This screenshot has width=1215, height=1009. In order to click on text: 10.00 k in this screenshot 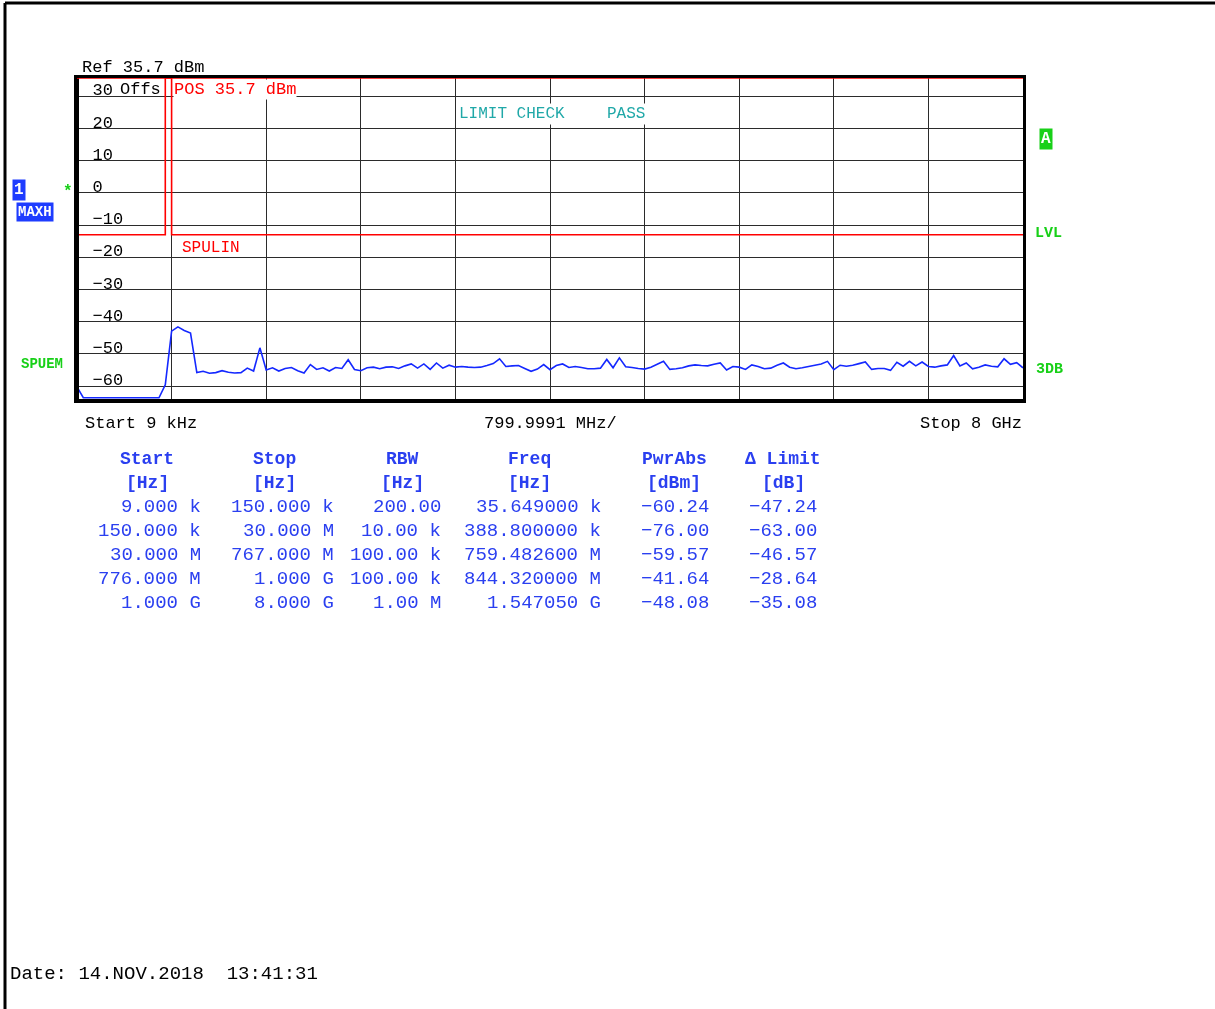, I will do `click(401, 531)`.